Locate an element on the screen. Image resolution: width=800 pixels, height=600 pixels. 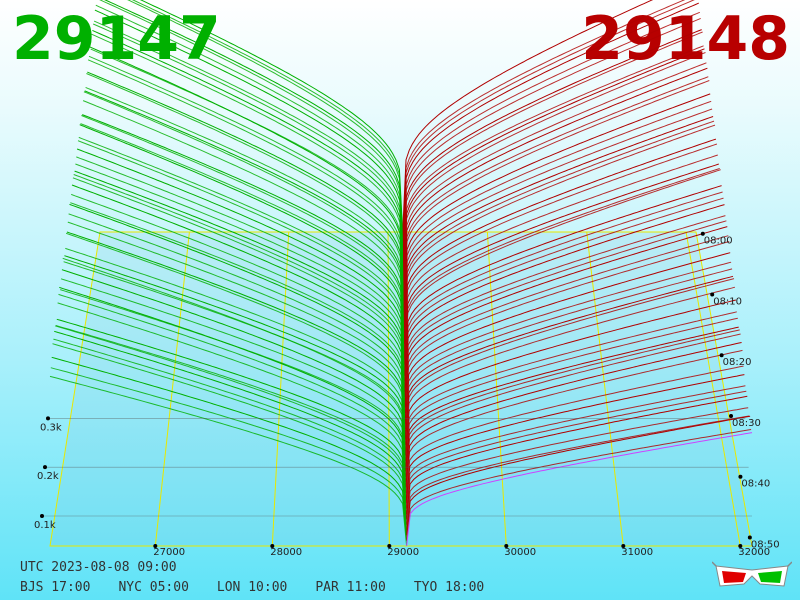
volume-tick-label: 0.1k is located at coordinates (45, 525).